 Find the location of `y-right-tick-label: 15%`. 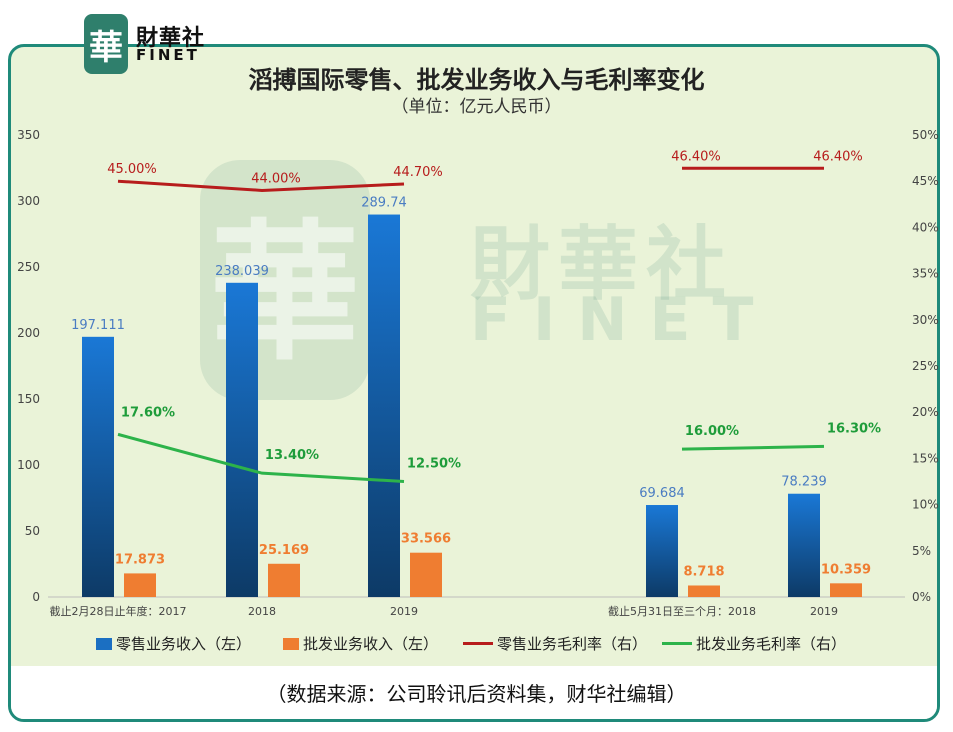

y-right-tick-label: 15% is located at coordinates (925, 458).